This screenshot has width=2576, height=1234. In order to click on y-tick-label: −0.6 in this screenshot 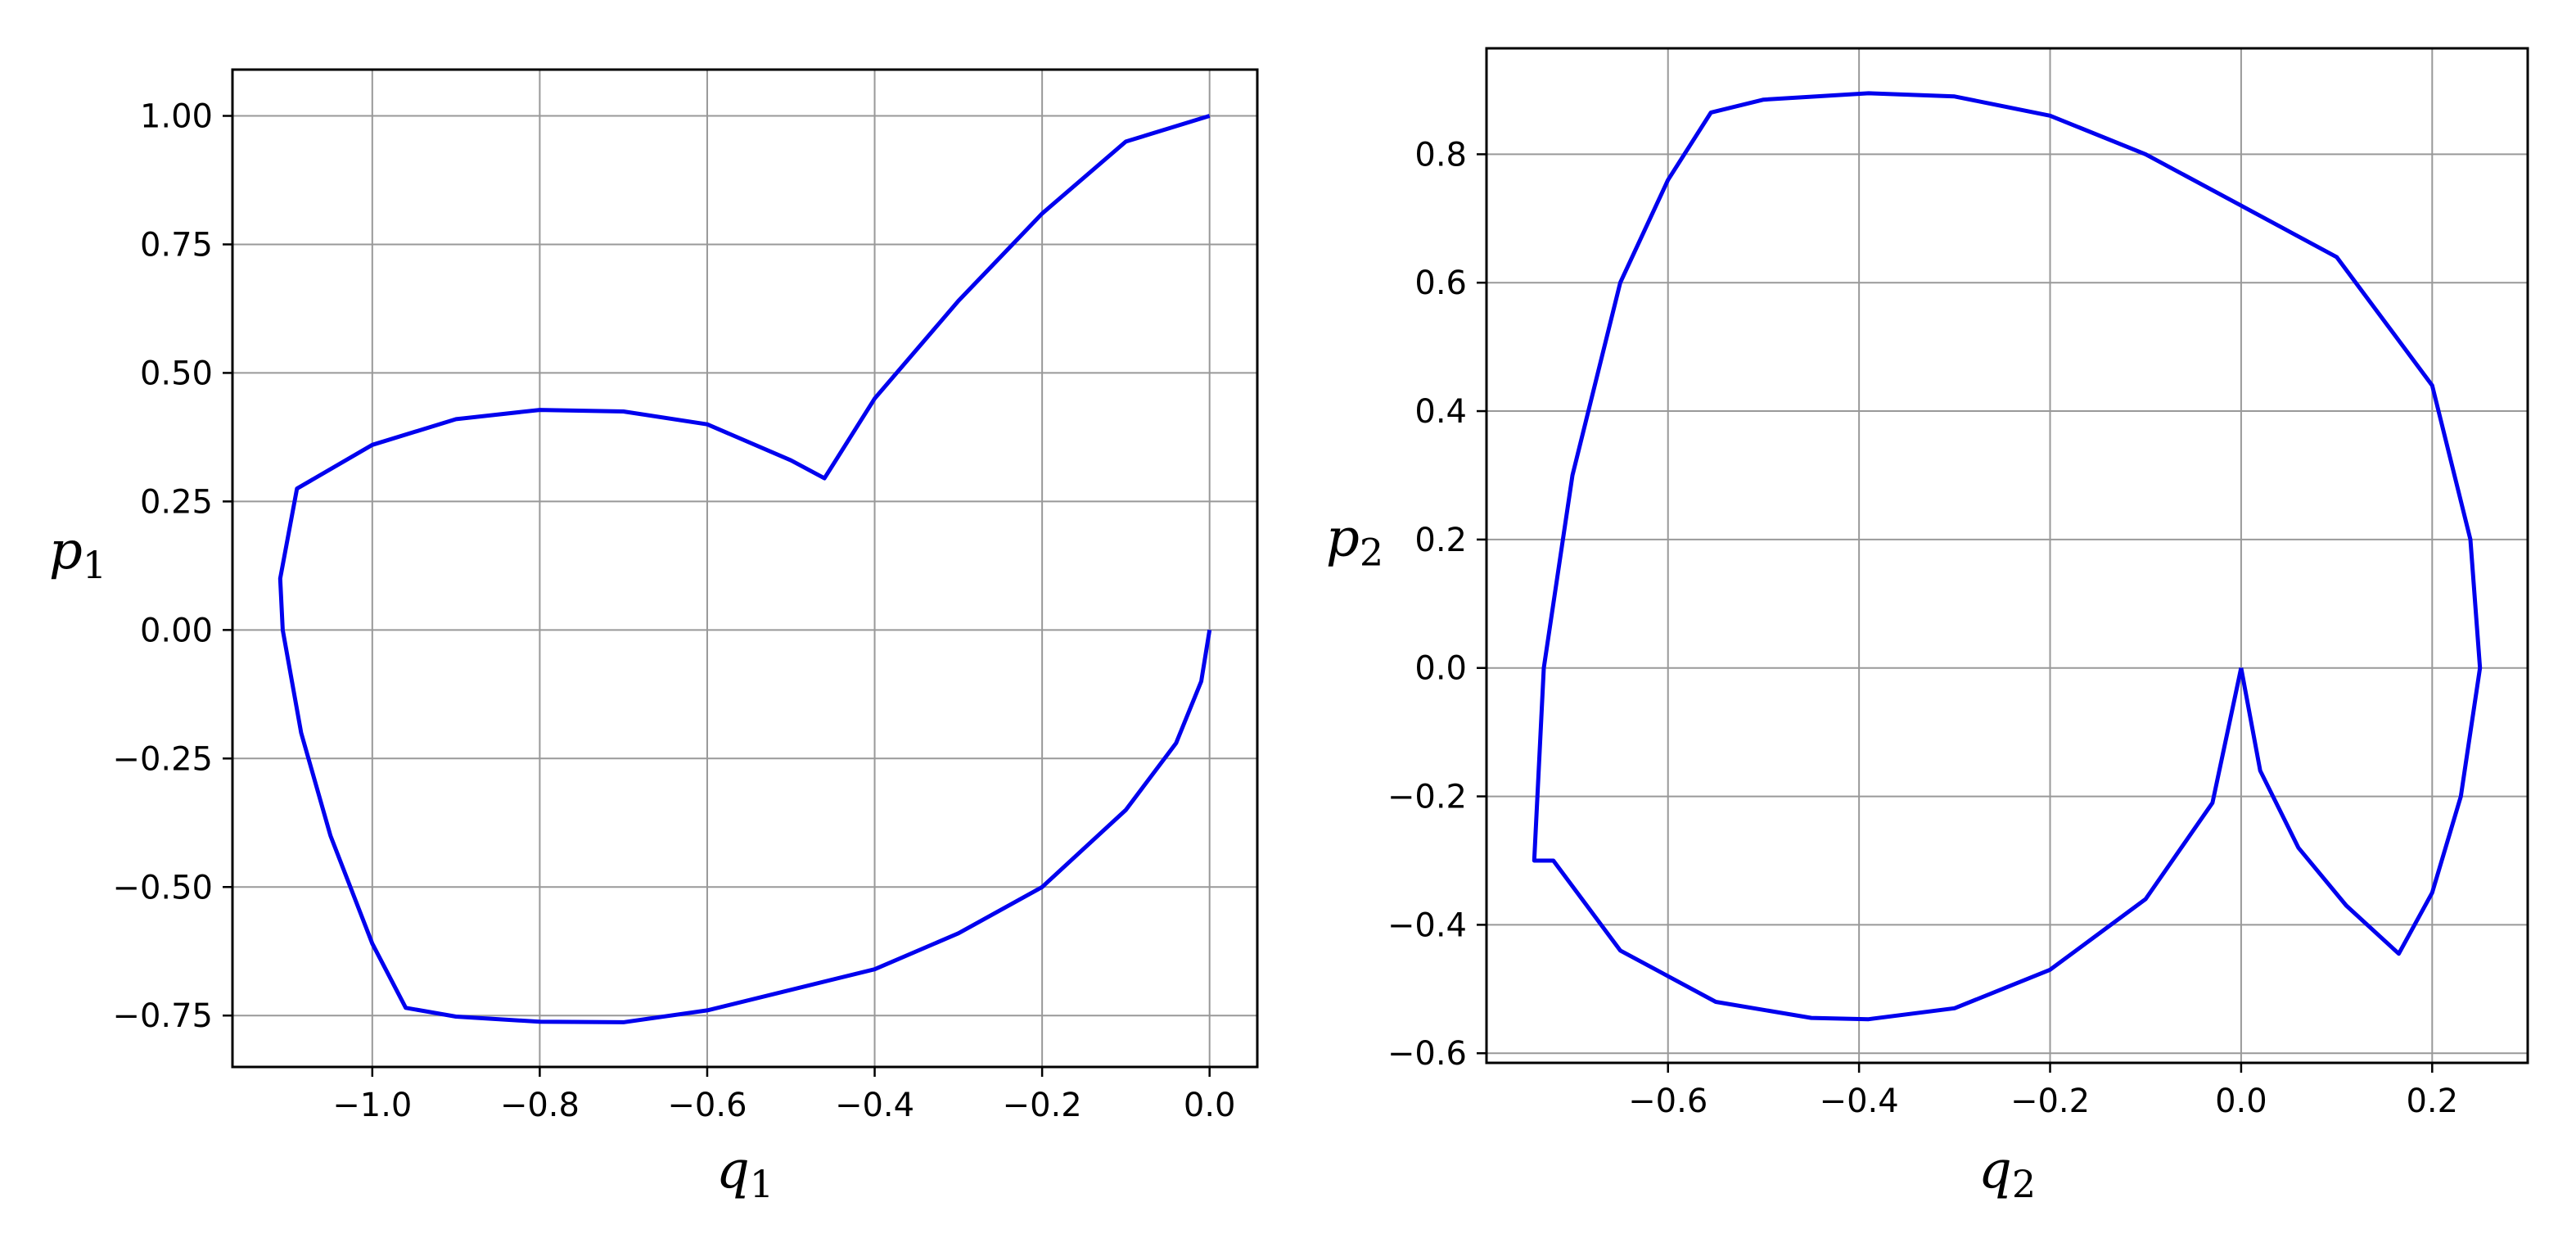, I will do `click(1427, 1054)`.